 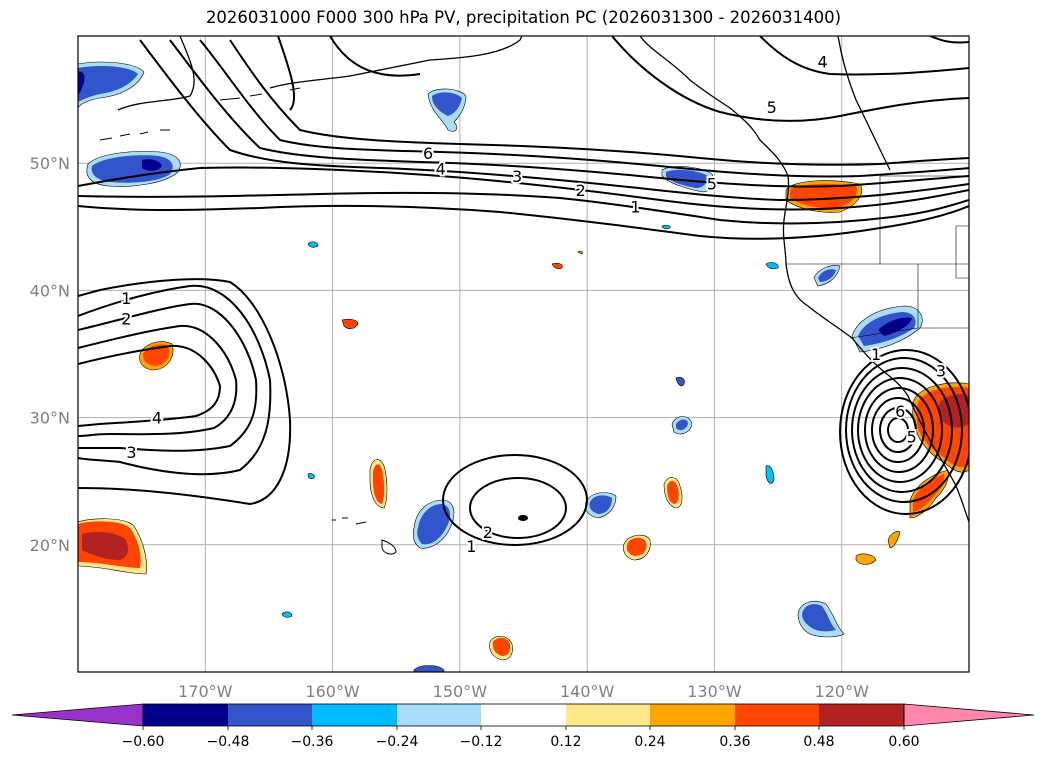 What do you see at coordinates (143, 742) in the screenshot?
I see `colorbar-tick-label: −0.60` at bounding box center [143, 742].